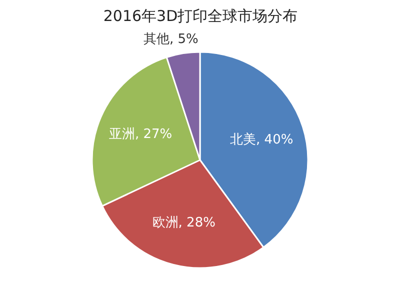 Image resolution: width=401 pixels, height=292 pixels. I want to click on title: 2016年3D打印全球市场分布, so click(200, 16).